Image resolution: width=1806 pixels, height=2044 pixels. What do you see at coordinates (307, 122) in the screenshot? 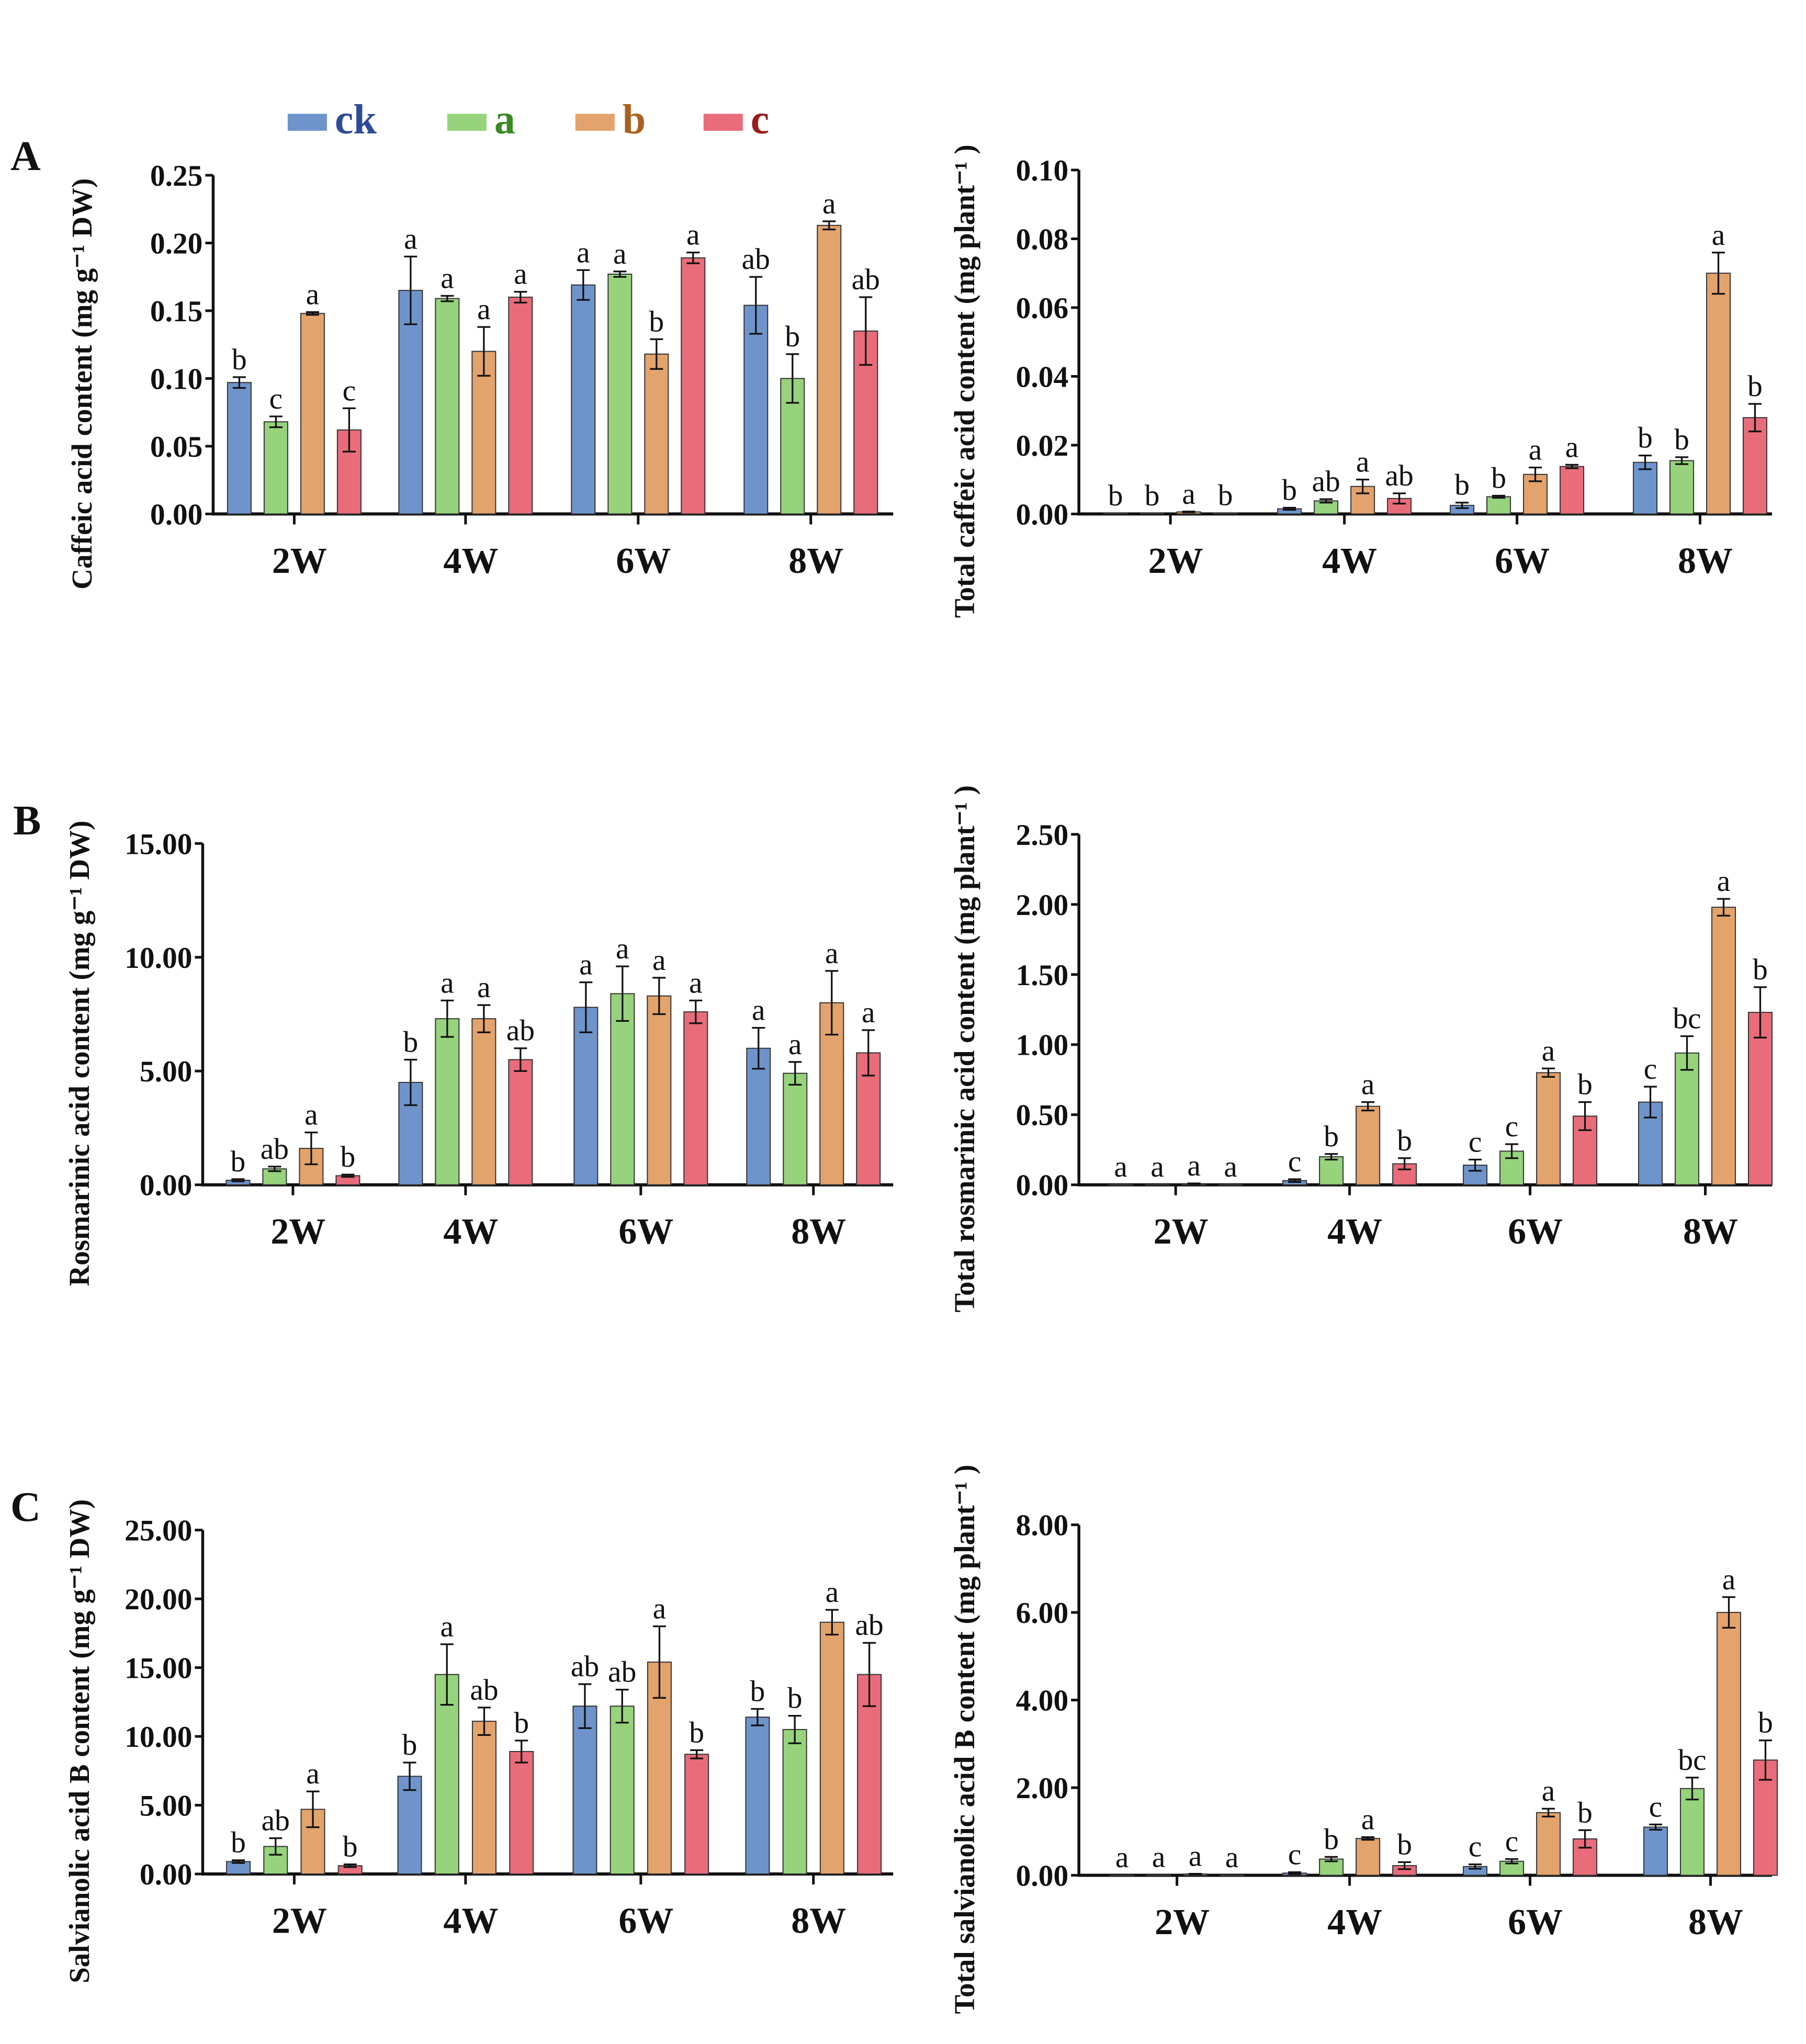
I see `legend-swatch-ck` at bounding box center [307, 122].